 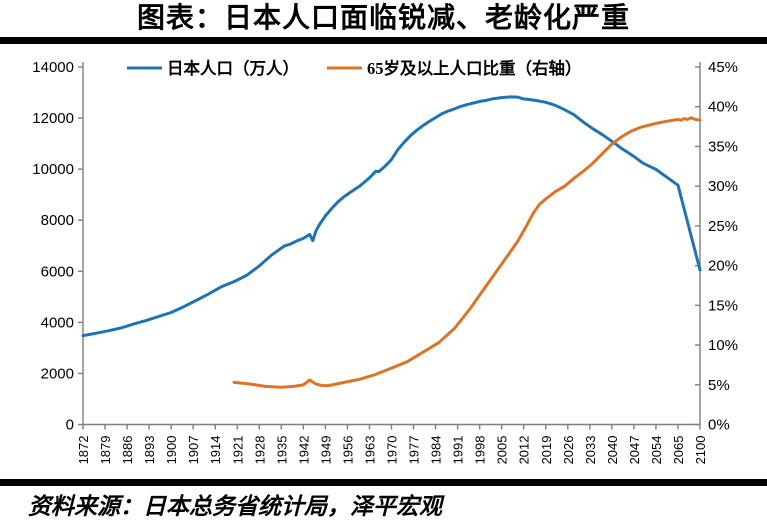 I want to click on legend-label-aging: 65岁及以上人口比重（右轴）, so click(x=474, y=68).